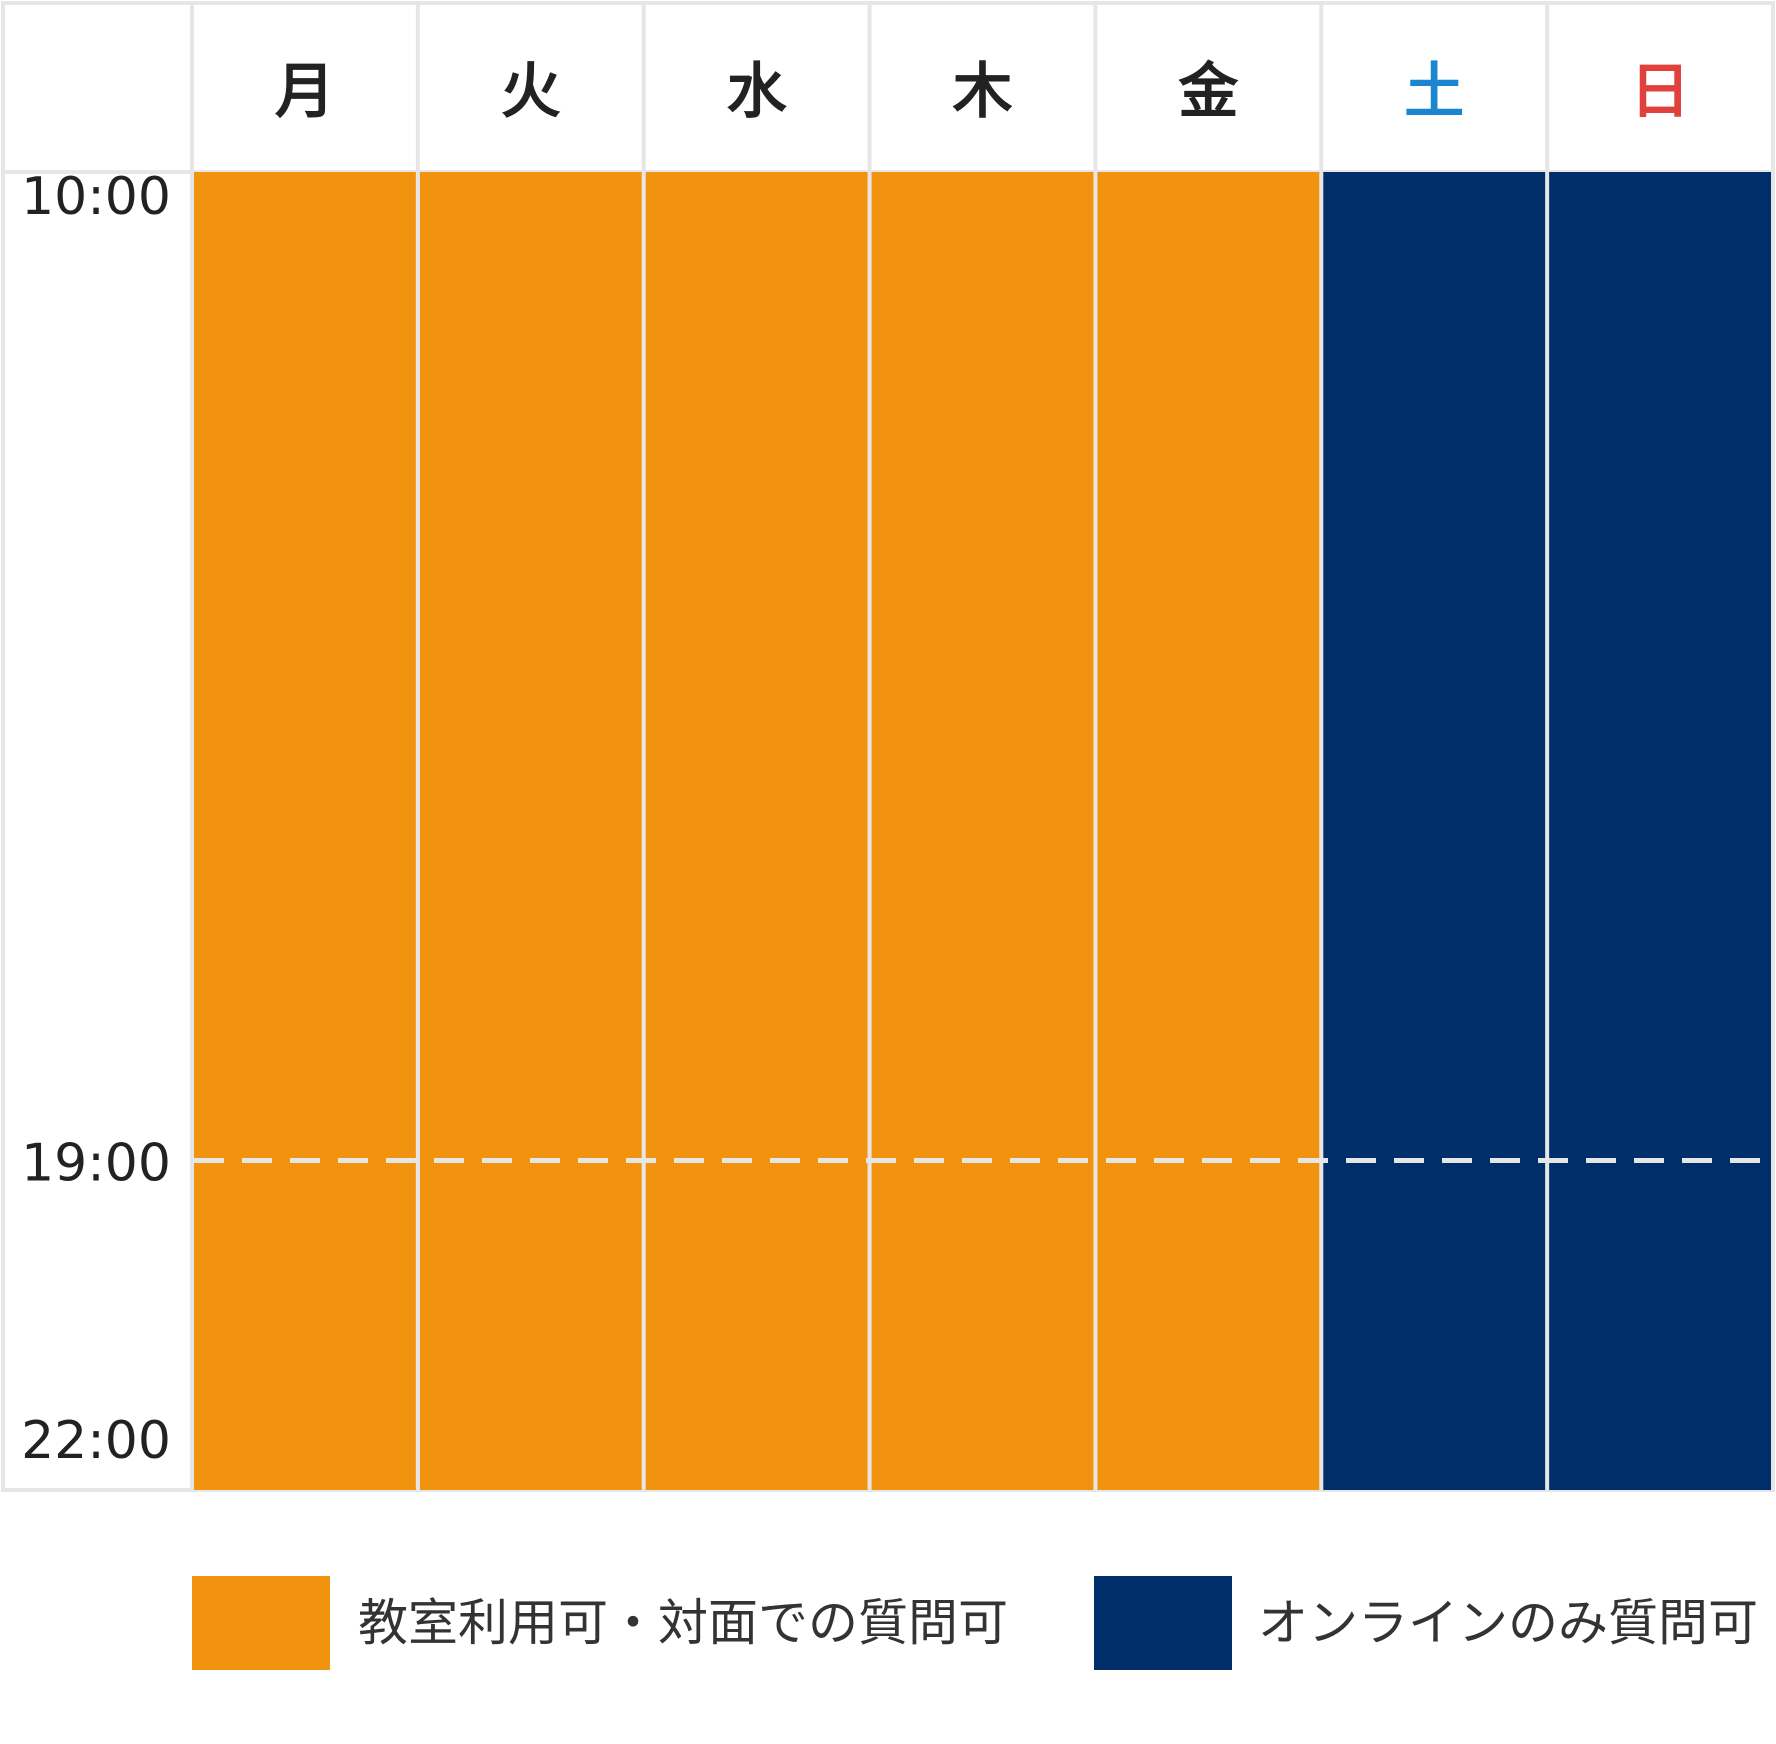  I want to click on day-label-5: 土, so click(1434, 92).